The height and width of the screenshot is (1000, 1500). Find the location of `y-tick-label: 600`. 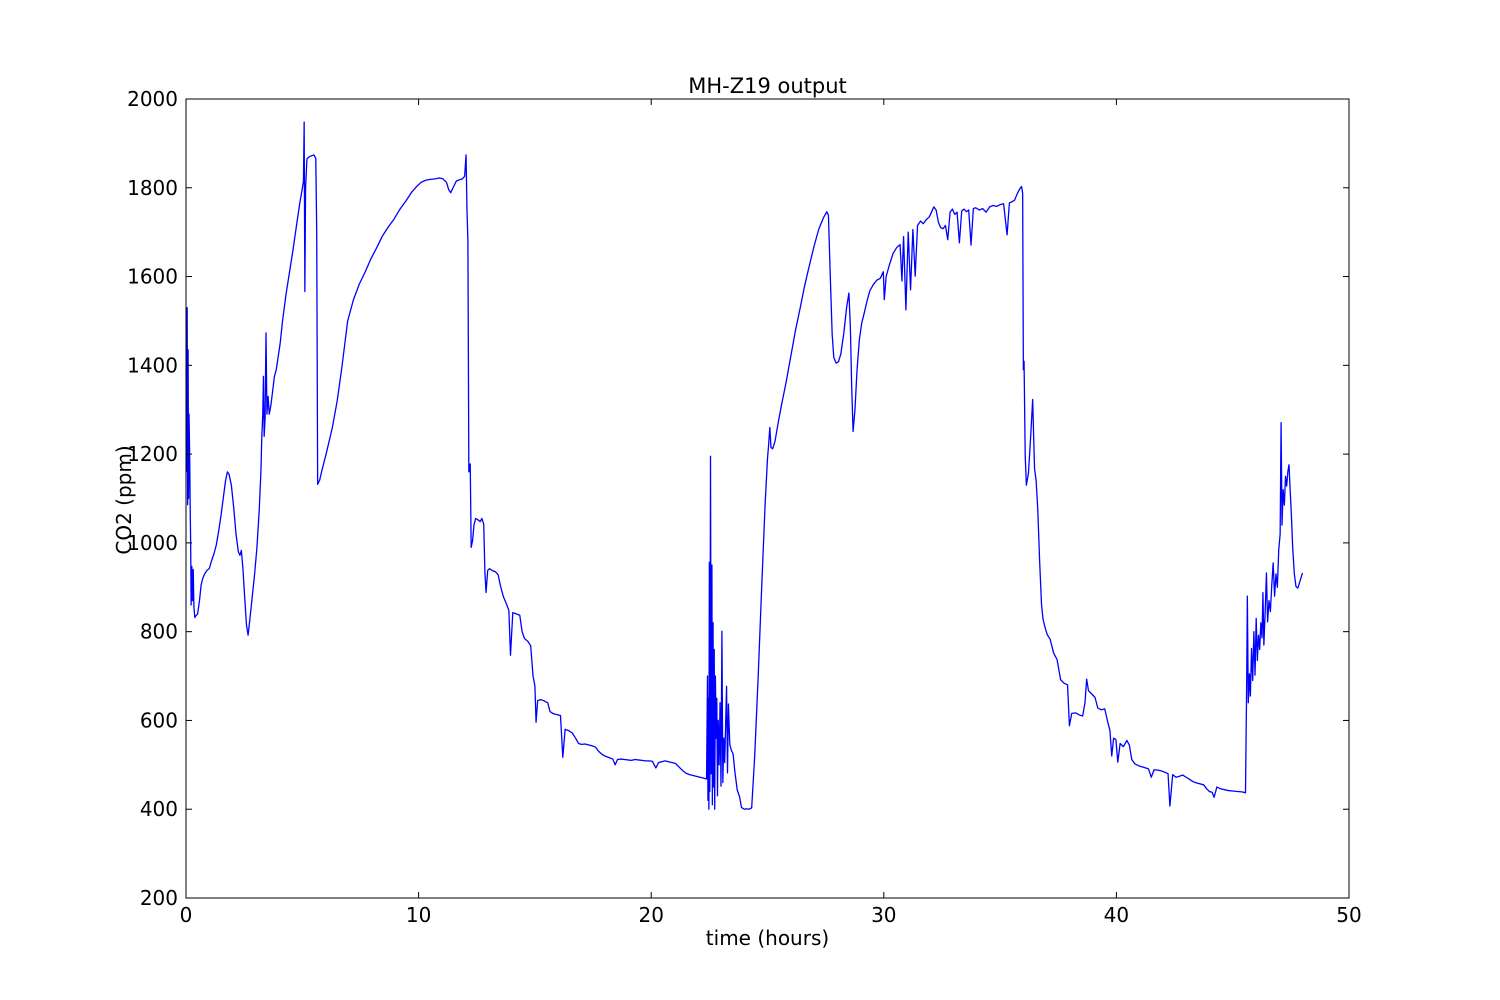

y-tick-label: 600 is located at coordinates (159, 720).